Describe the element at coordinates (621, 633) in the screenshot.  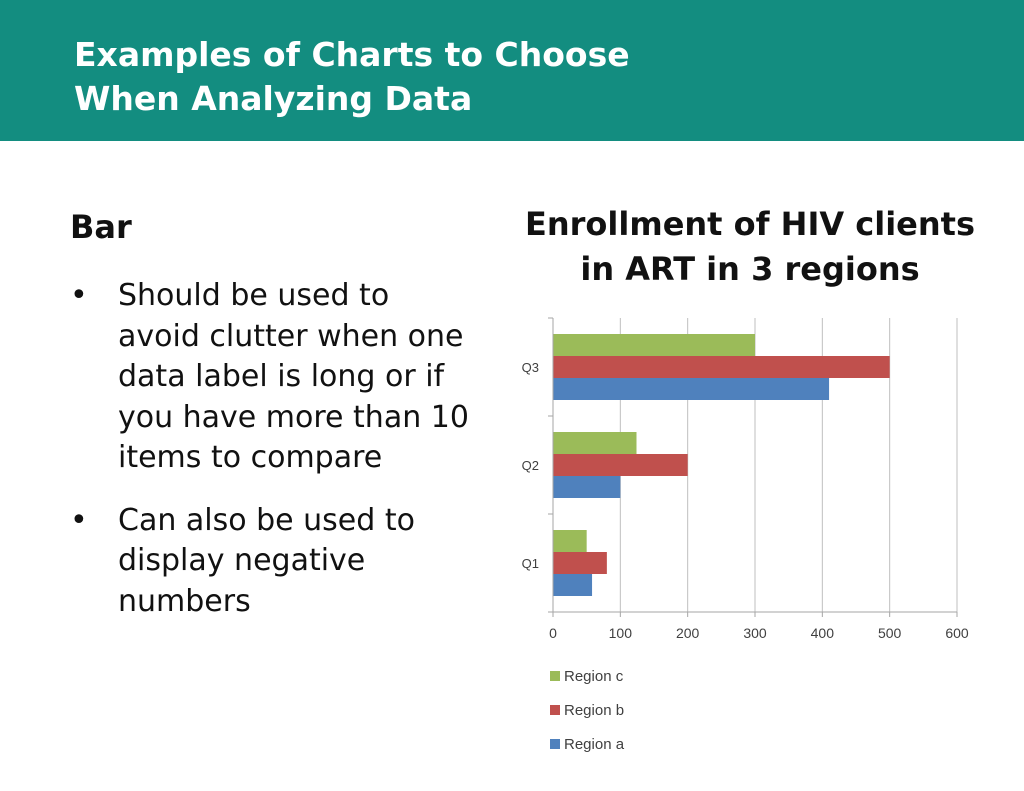
I see `x-tick-label: 100` at that location.